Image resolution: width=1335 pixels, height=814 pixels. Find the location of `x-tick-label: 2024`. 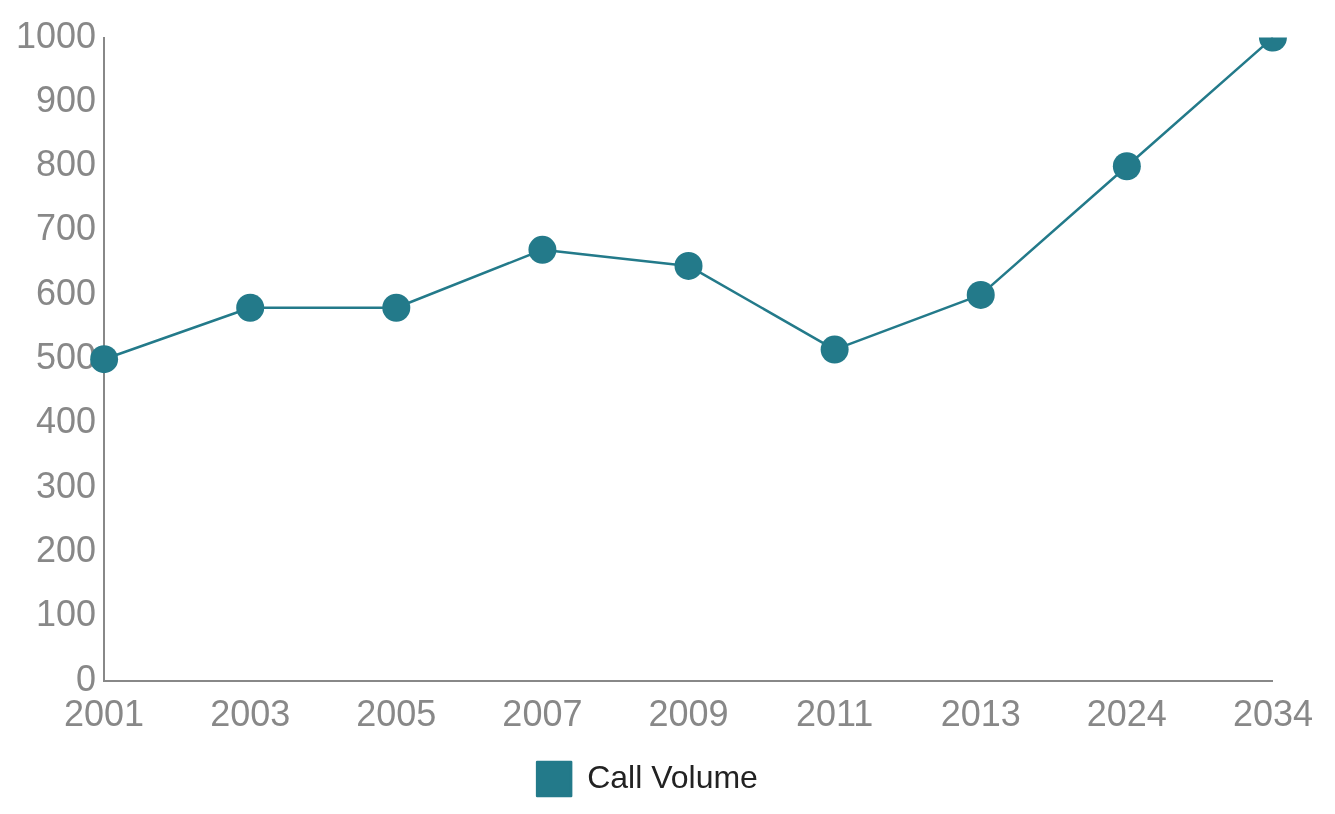

x-tick-label: 2024 is located at coordinates (1126, 714).